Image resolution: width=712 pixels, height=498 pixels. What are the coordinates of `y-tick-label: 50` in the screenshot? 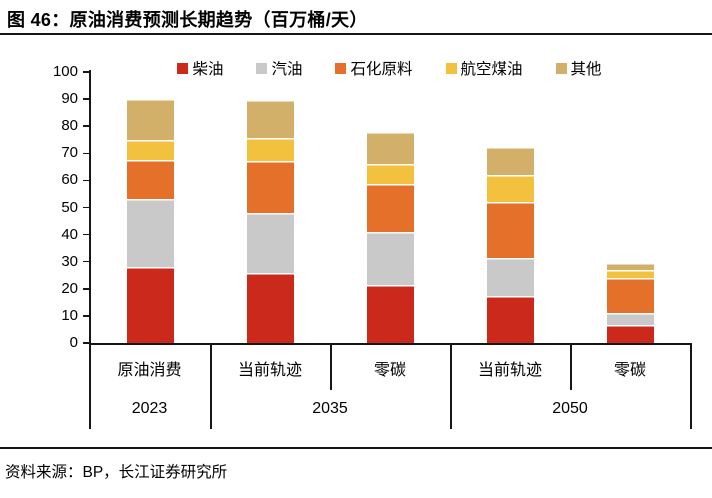 It's located at (69, 207).